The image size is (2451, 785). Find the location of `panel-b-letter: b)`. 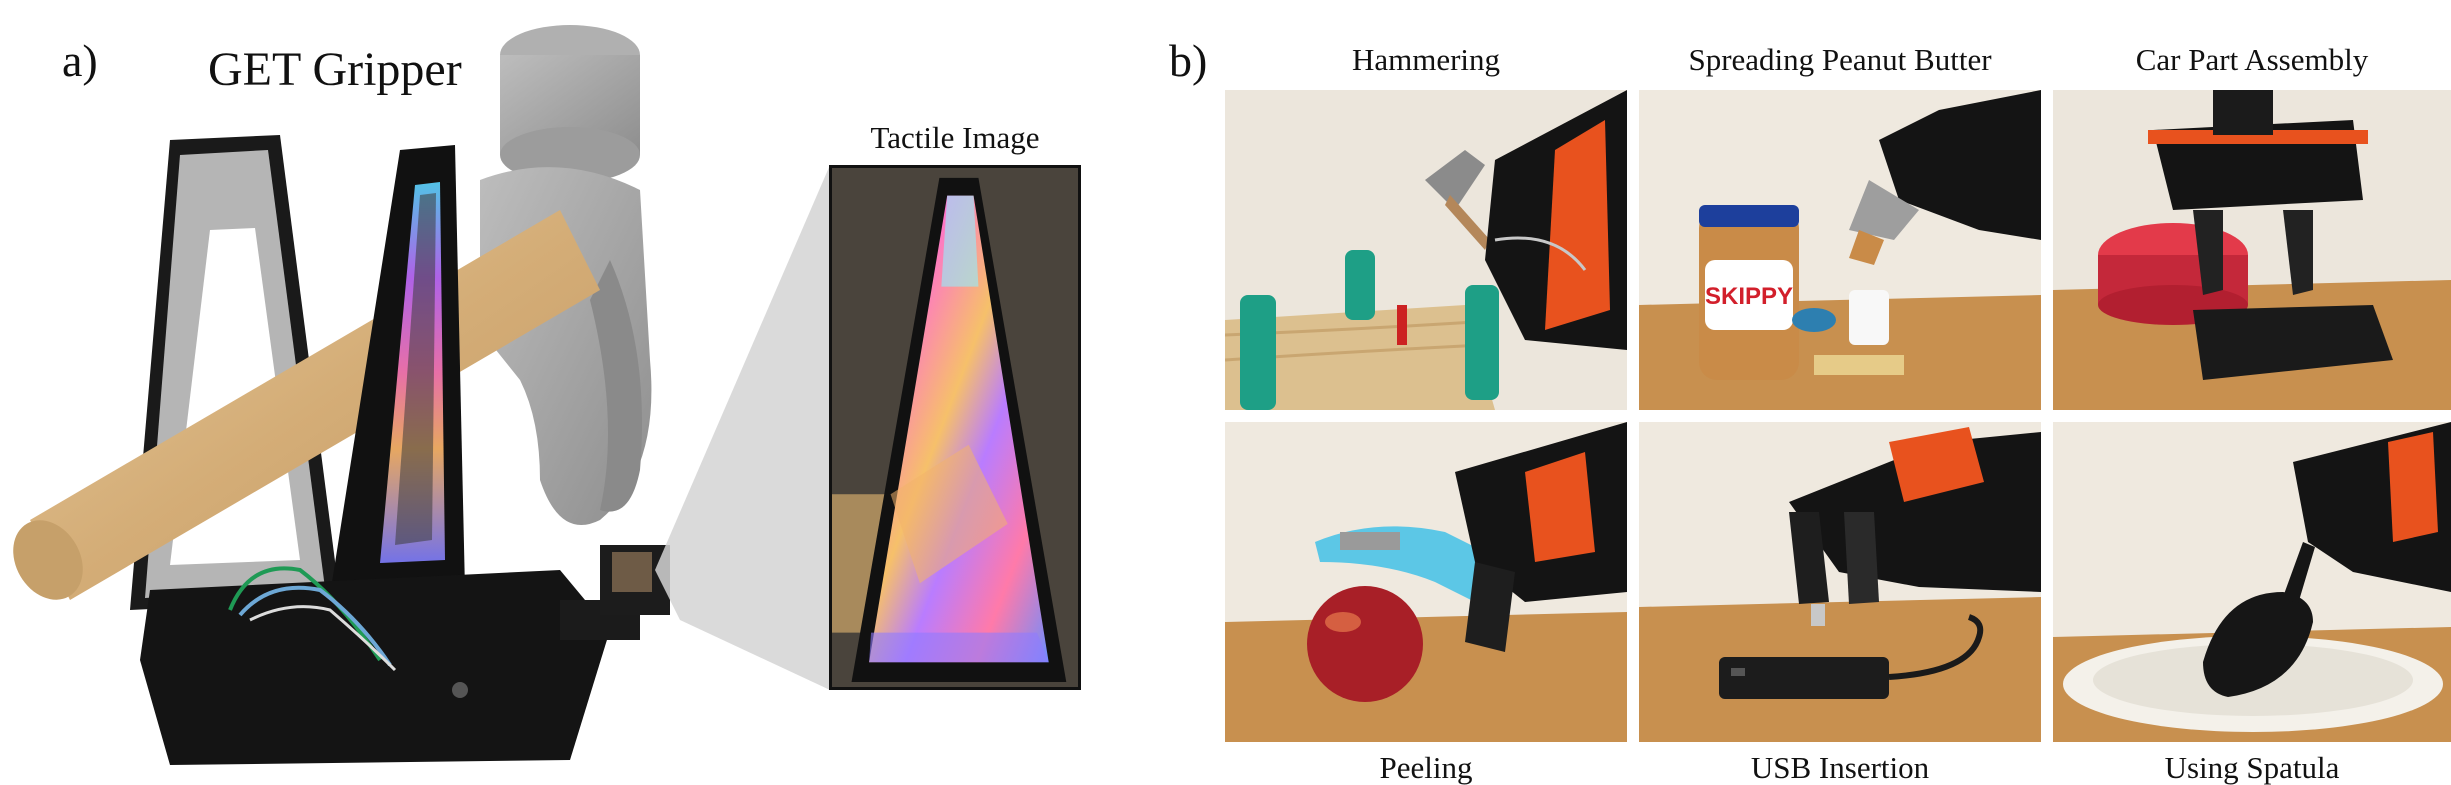

panel-b-letter: b) is located at coordinates (1188, 60).